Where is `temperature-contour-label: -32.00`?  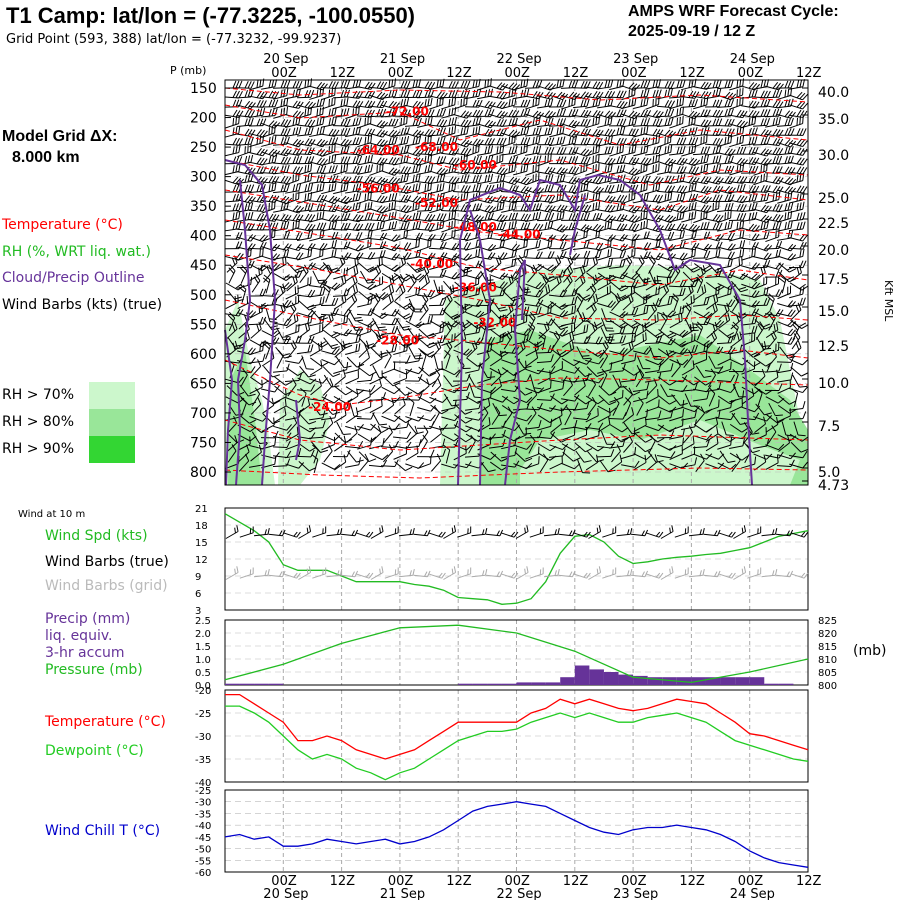 temperature-contour-label: -32.00 is located at coordinates (494, 323).